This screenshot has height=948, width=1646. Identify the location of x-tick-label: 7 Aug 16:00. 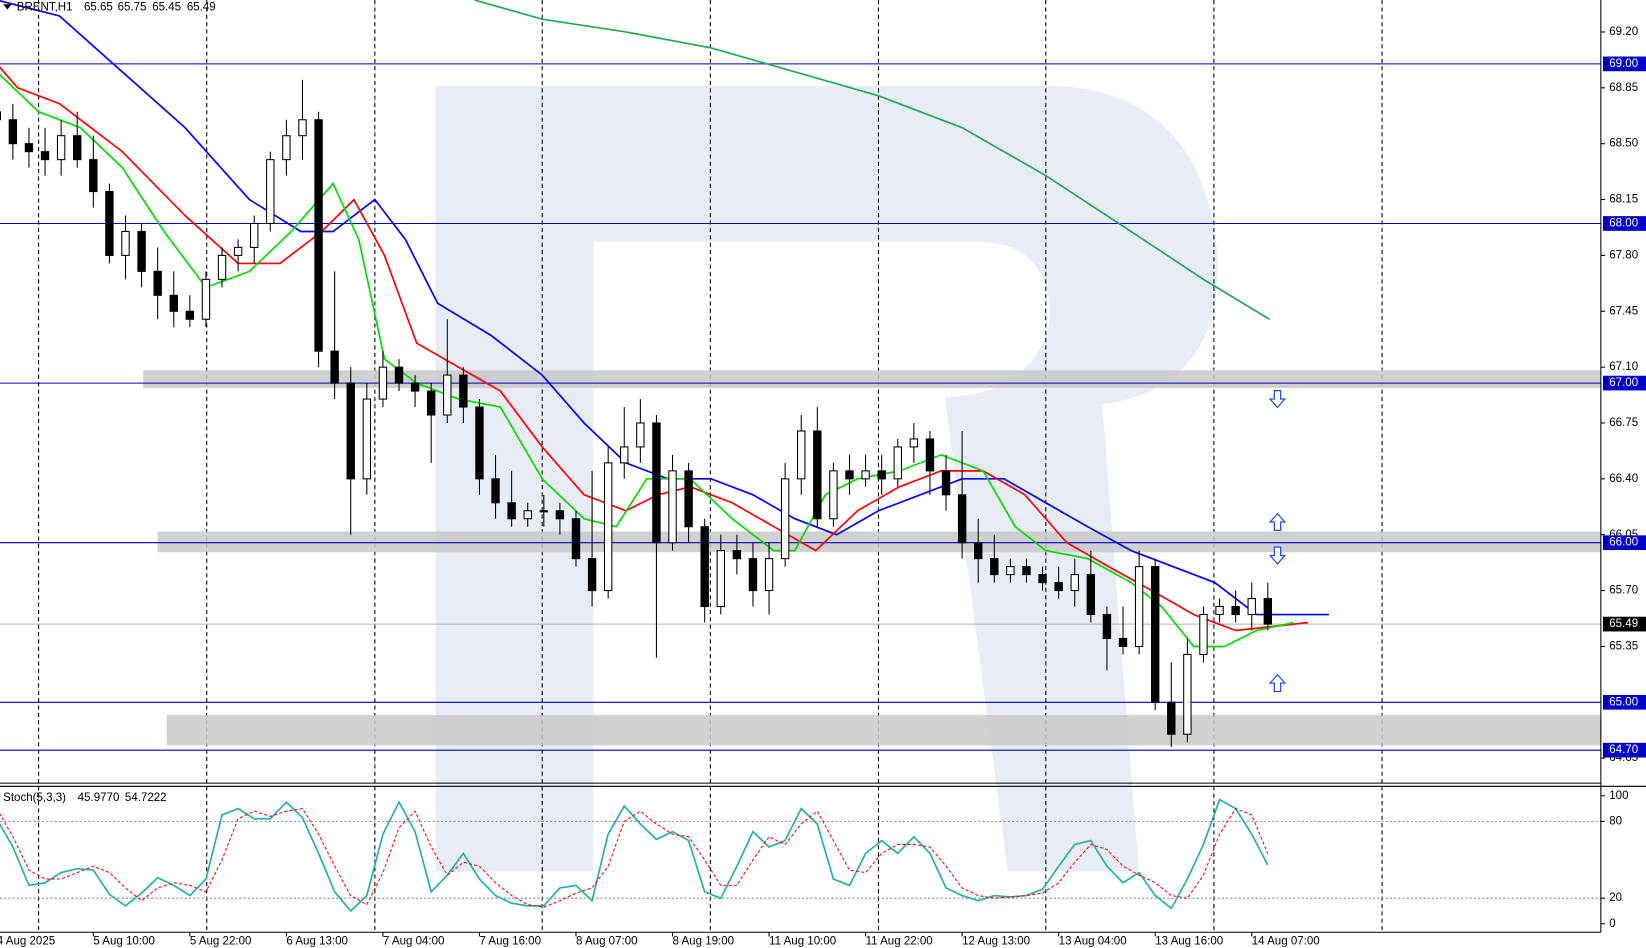
(510, 942).